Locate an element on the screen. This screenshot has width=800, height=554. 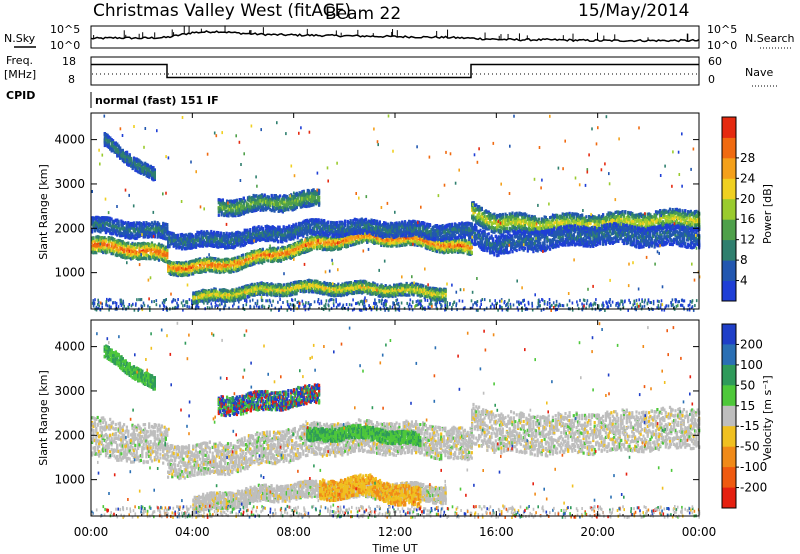
station-title: Christmas Valley West (fitACF) is located at coordinates (222, 11).